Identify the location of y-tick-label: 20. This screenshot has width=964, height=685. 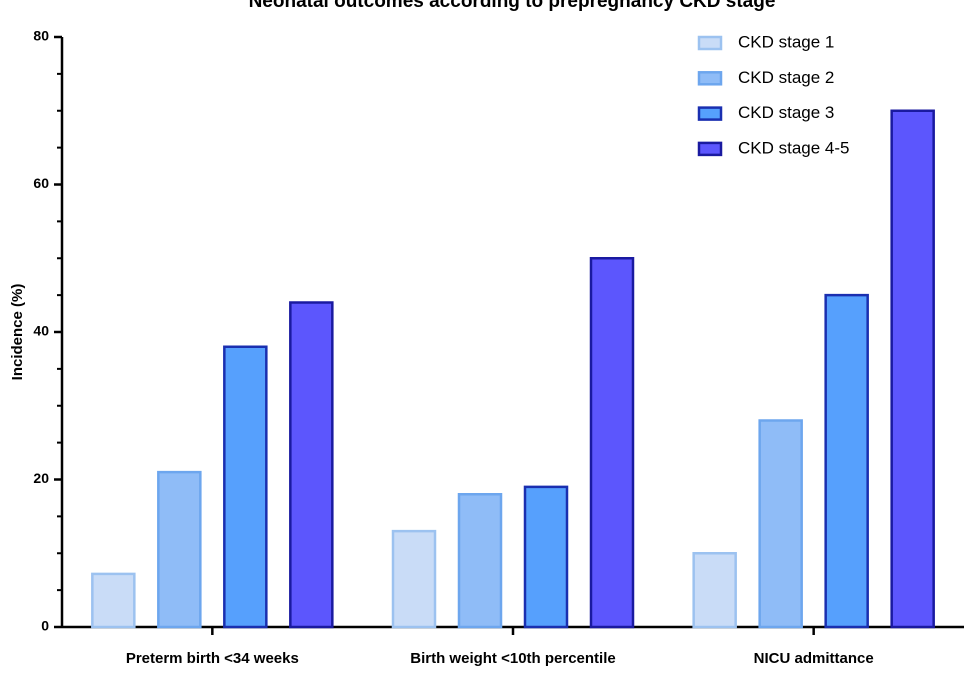
(41, 478).